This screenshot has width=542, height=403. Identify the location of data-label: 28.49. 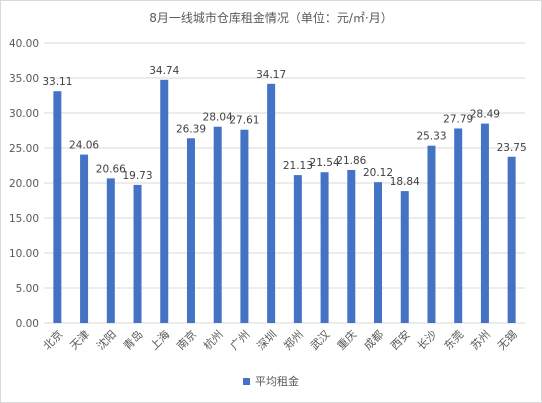
(485, 115).